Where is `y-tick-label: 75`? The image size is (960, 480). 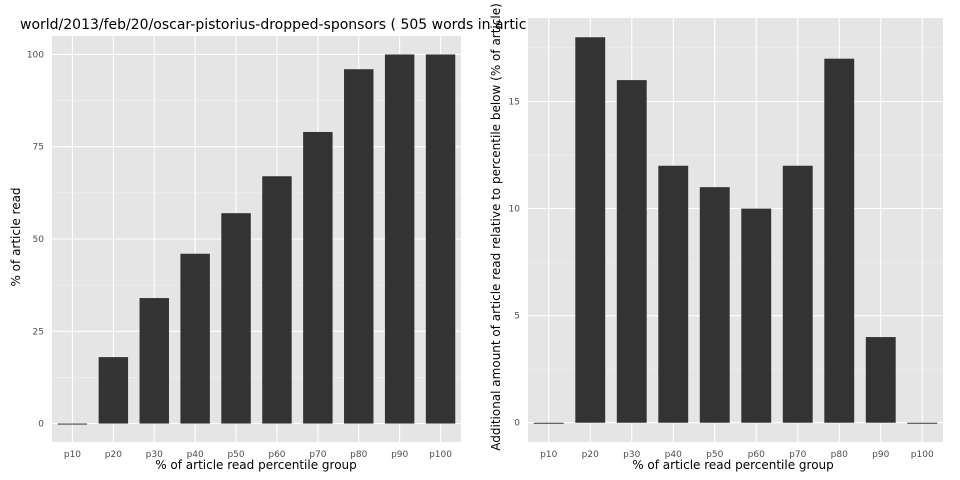
y-tick-label: 75 is located at coordinates (38, 148).